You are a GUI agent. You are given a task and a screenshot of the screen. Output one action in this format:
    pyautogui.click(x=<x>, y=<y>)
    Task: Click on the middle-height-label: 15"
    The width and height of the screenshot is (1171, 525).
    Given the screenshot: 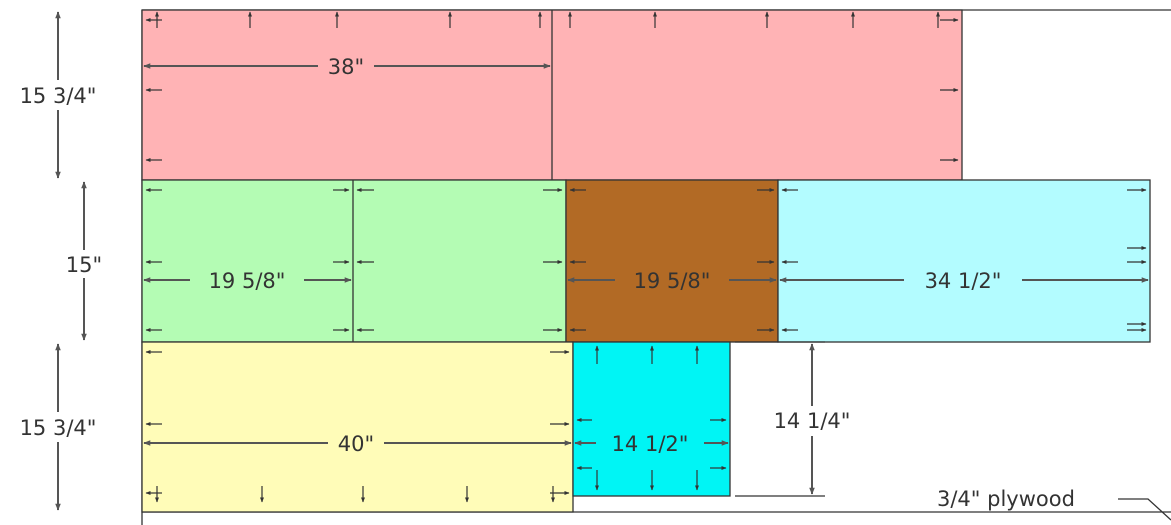 What is the action you would take?
    pyautogui.click(x=84, y=265)
    